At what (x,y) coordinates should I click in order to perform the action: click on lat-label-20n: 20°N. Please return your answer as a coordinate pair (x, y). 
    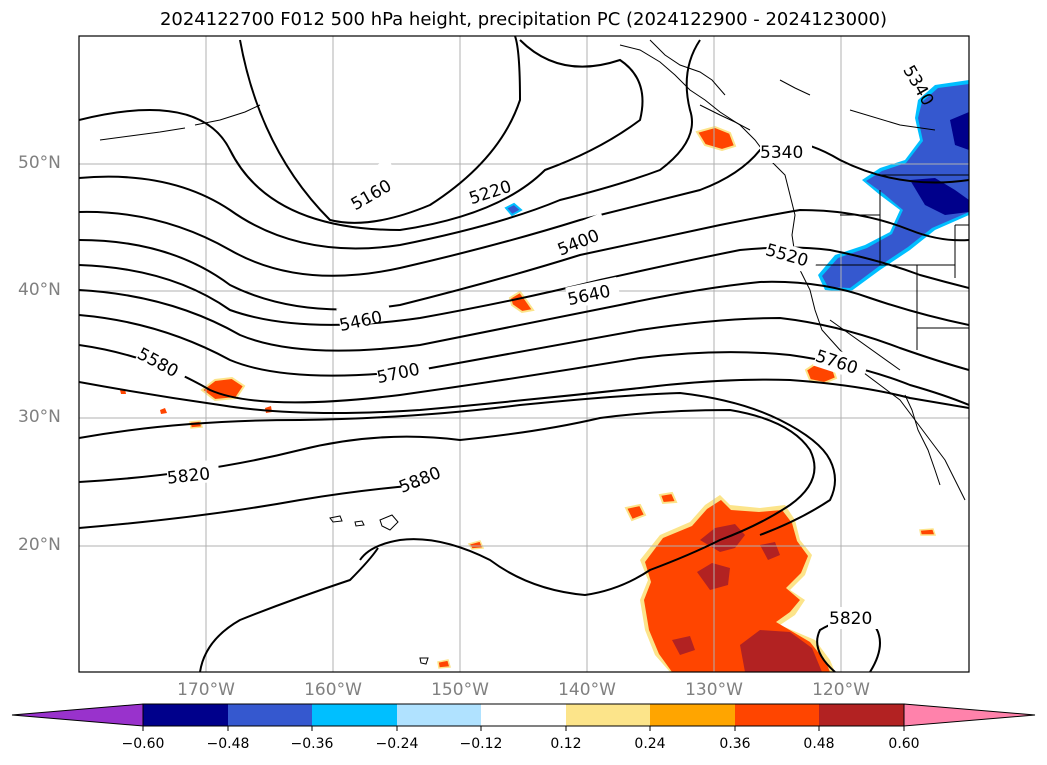
    Looking at the image, I should click on (39, 545).